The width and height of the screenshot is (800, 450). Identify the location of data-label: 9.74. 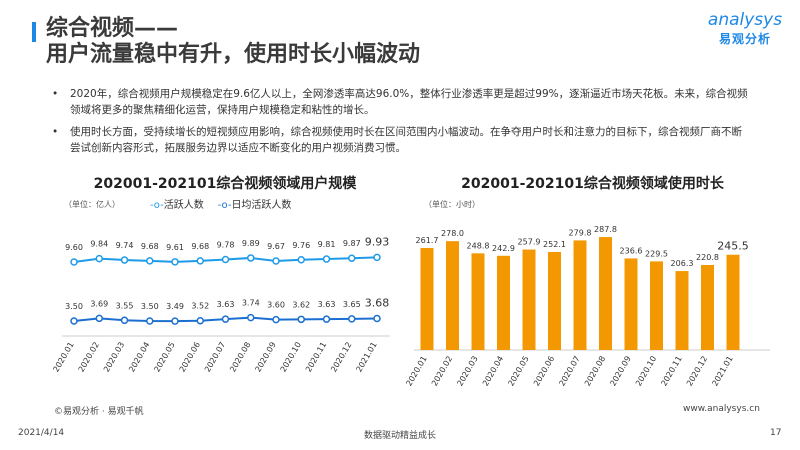
(125, 245).